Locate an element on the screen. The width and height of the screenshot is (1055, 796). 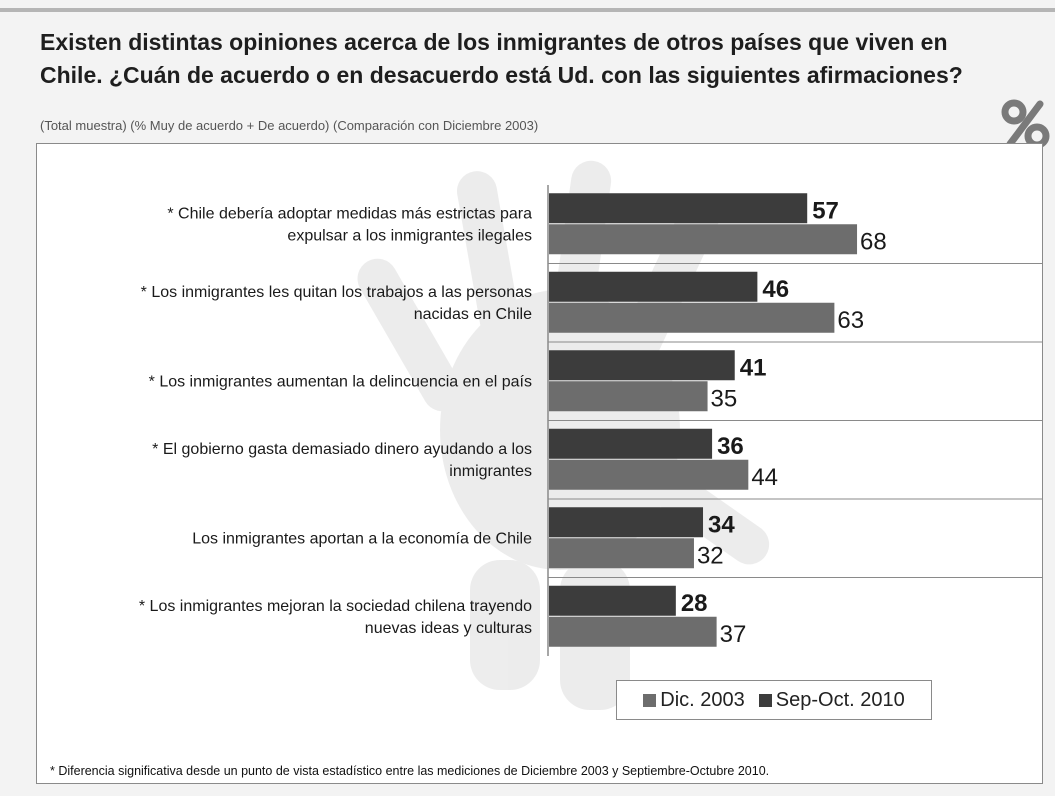
data-label-dic-2003: 32 is located at coordinates (710, 555).